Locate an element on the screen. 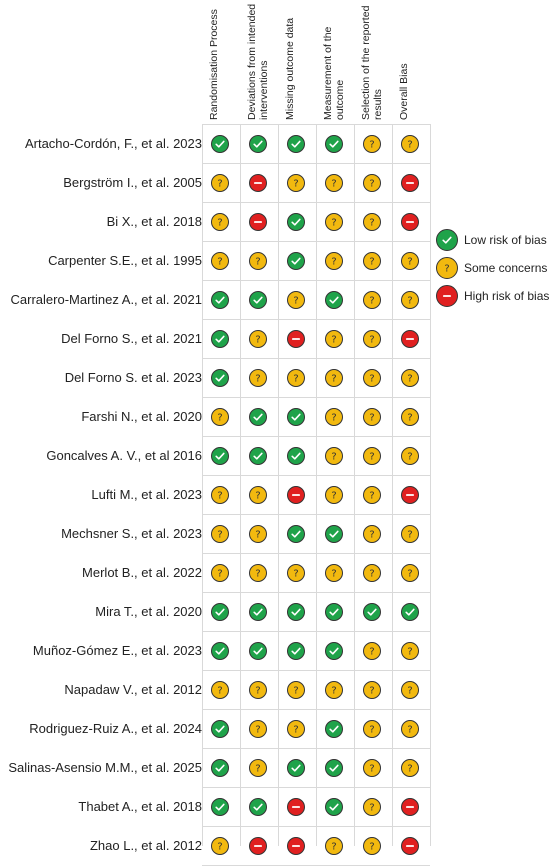  study-name: Mechsner S., et al. 2023 is located at coordinates (131, 533).